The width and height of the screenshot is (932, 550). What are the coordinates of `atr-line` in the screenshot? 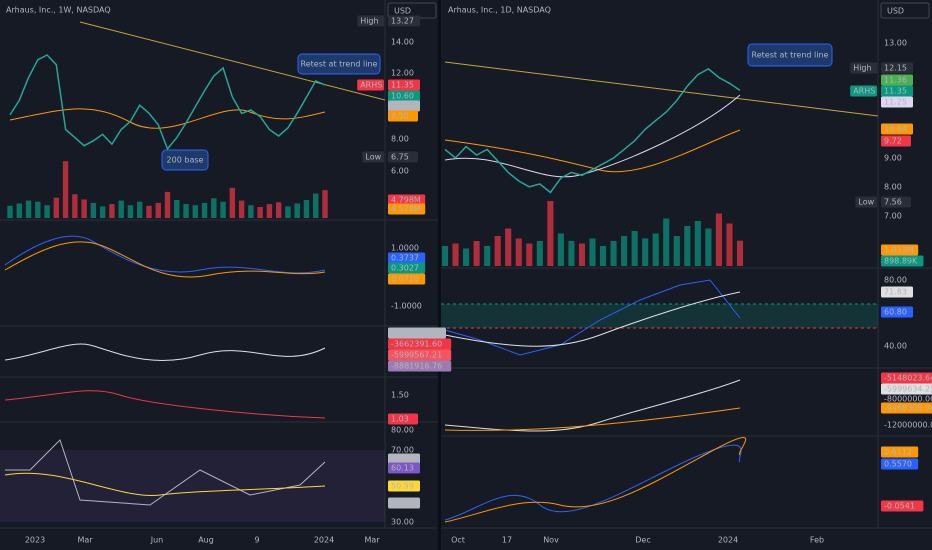 It's located at (165, 404).